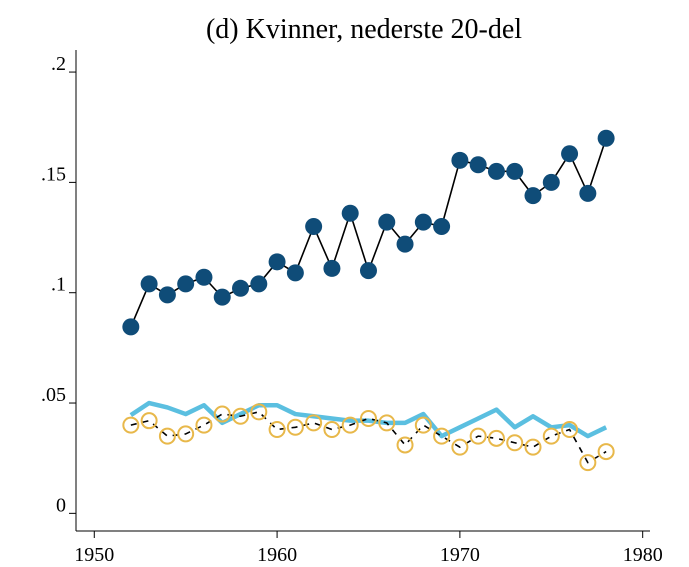 The width and height of the screenshot is (689, 567). What do you see at coordinates (460, 555) in the screenshot?
I see `x-tick-label: 1970` at bounding box center [460, 555].